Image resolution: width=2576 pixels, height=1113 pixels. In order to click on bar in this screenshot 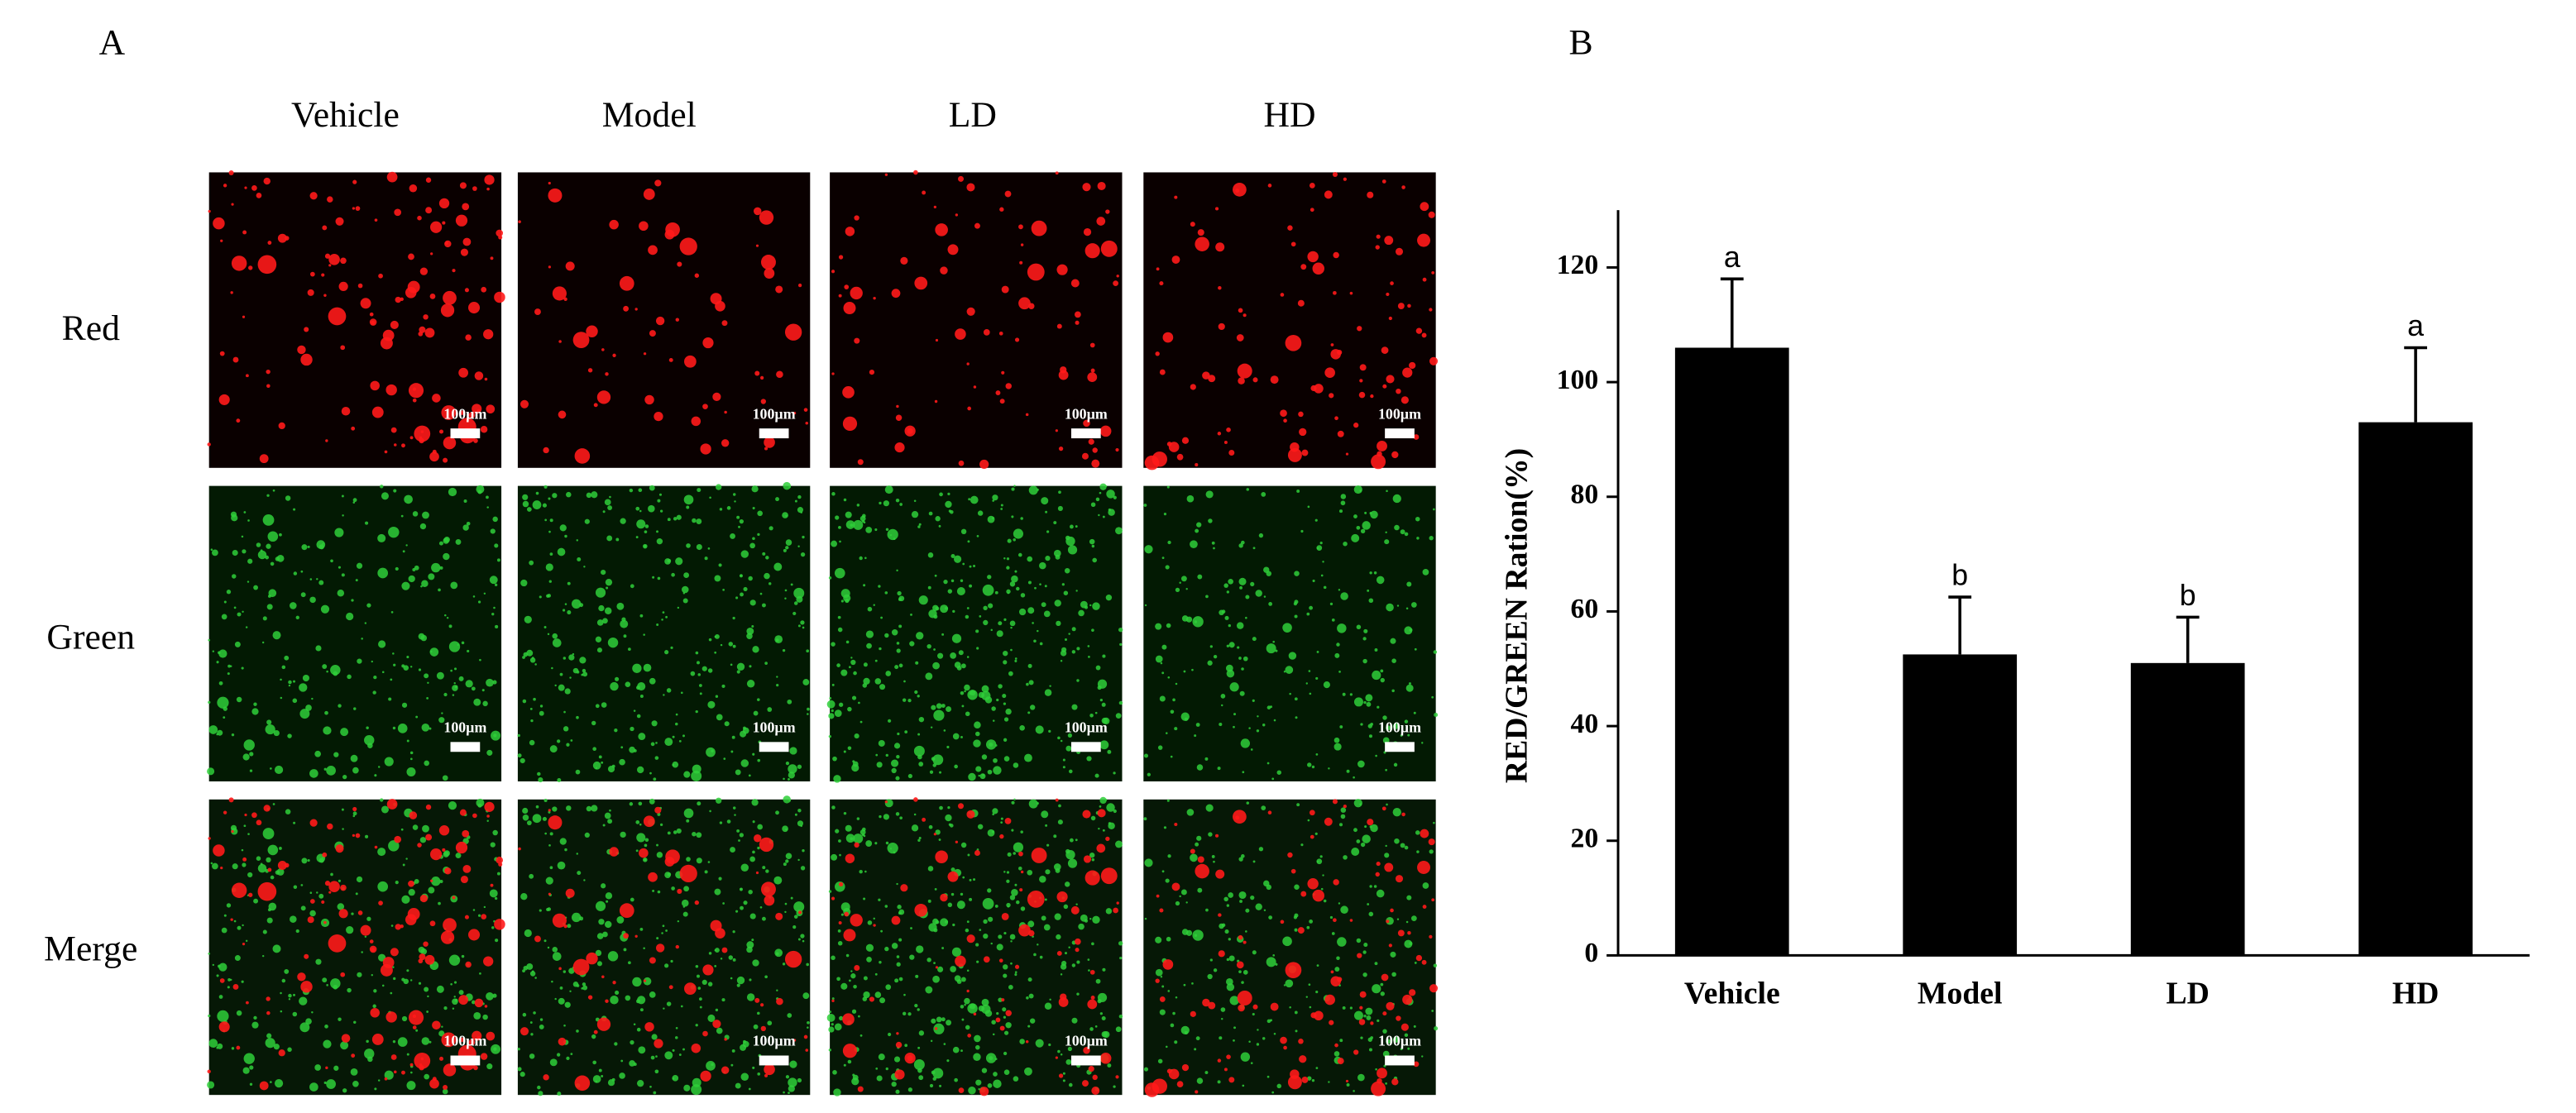, I will do `click(2416, 689)`.